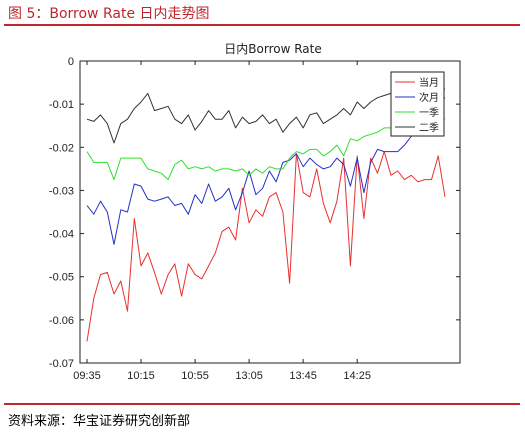 The image size is (525, 433). I want to click on y-tick-label: -0.06, so click(61, 321).